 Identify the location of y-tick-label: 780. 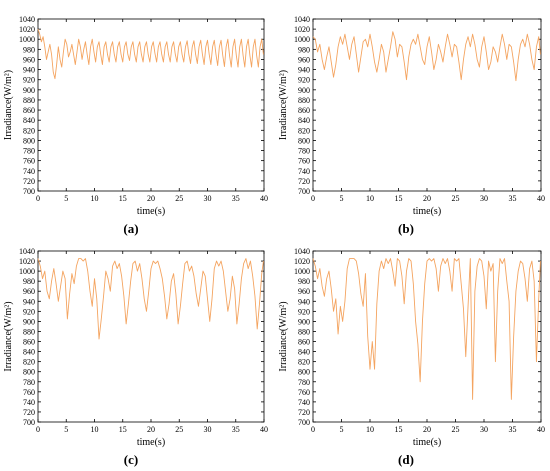
(304, 382).